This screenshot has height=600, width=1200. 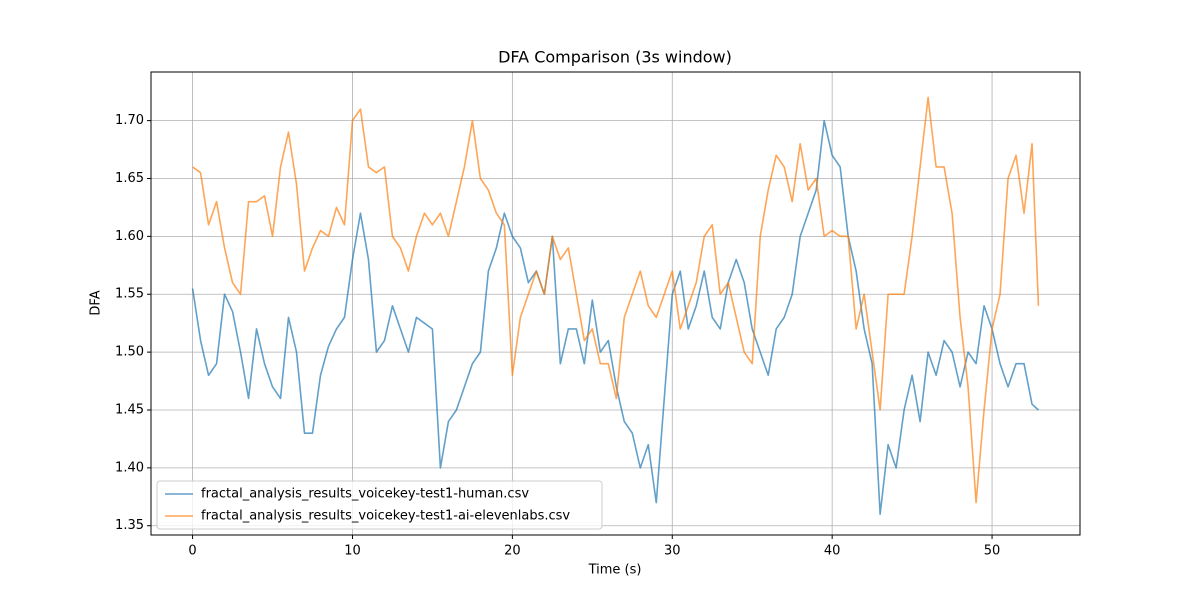 What do you see at coordinates (129, 352) in the screenshot?
I see `y-tick-label: 1.50` at bounding box center [129, 352].